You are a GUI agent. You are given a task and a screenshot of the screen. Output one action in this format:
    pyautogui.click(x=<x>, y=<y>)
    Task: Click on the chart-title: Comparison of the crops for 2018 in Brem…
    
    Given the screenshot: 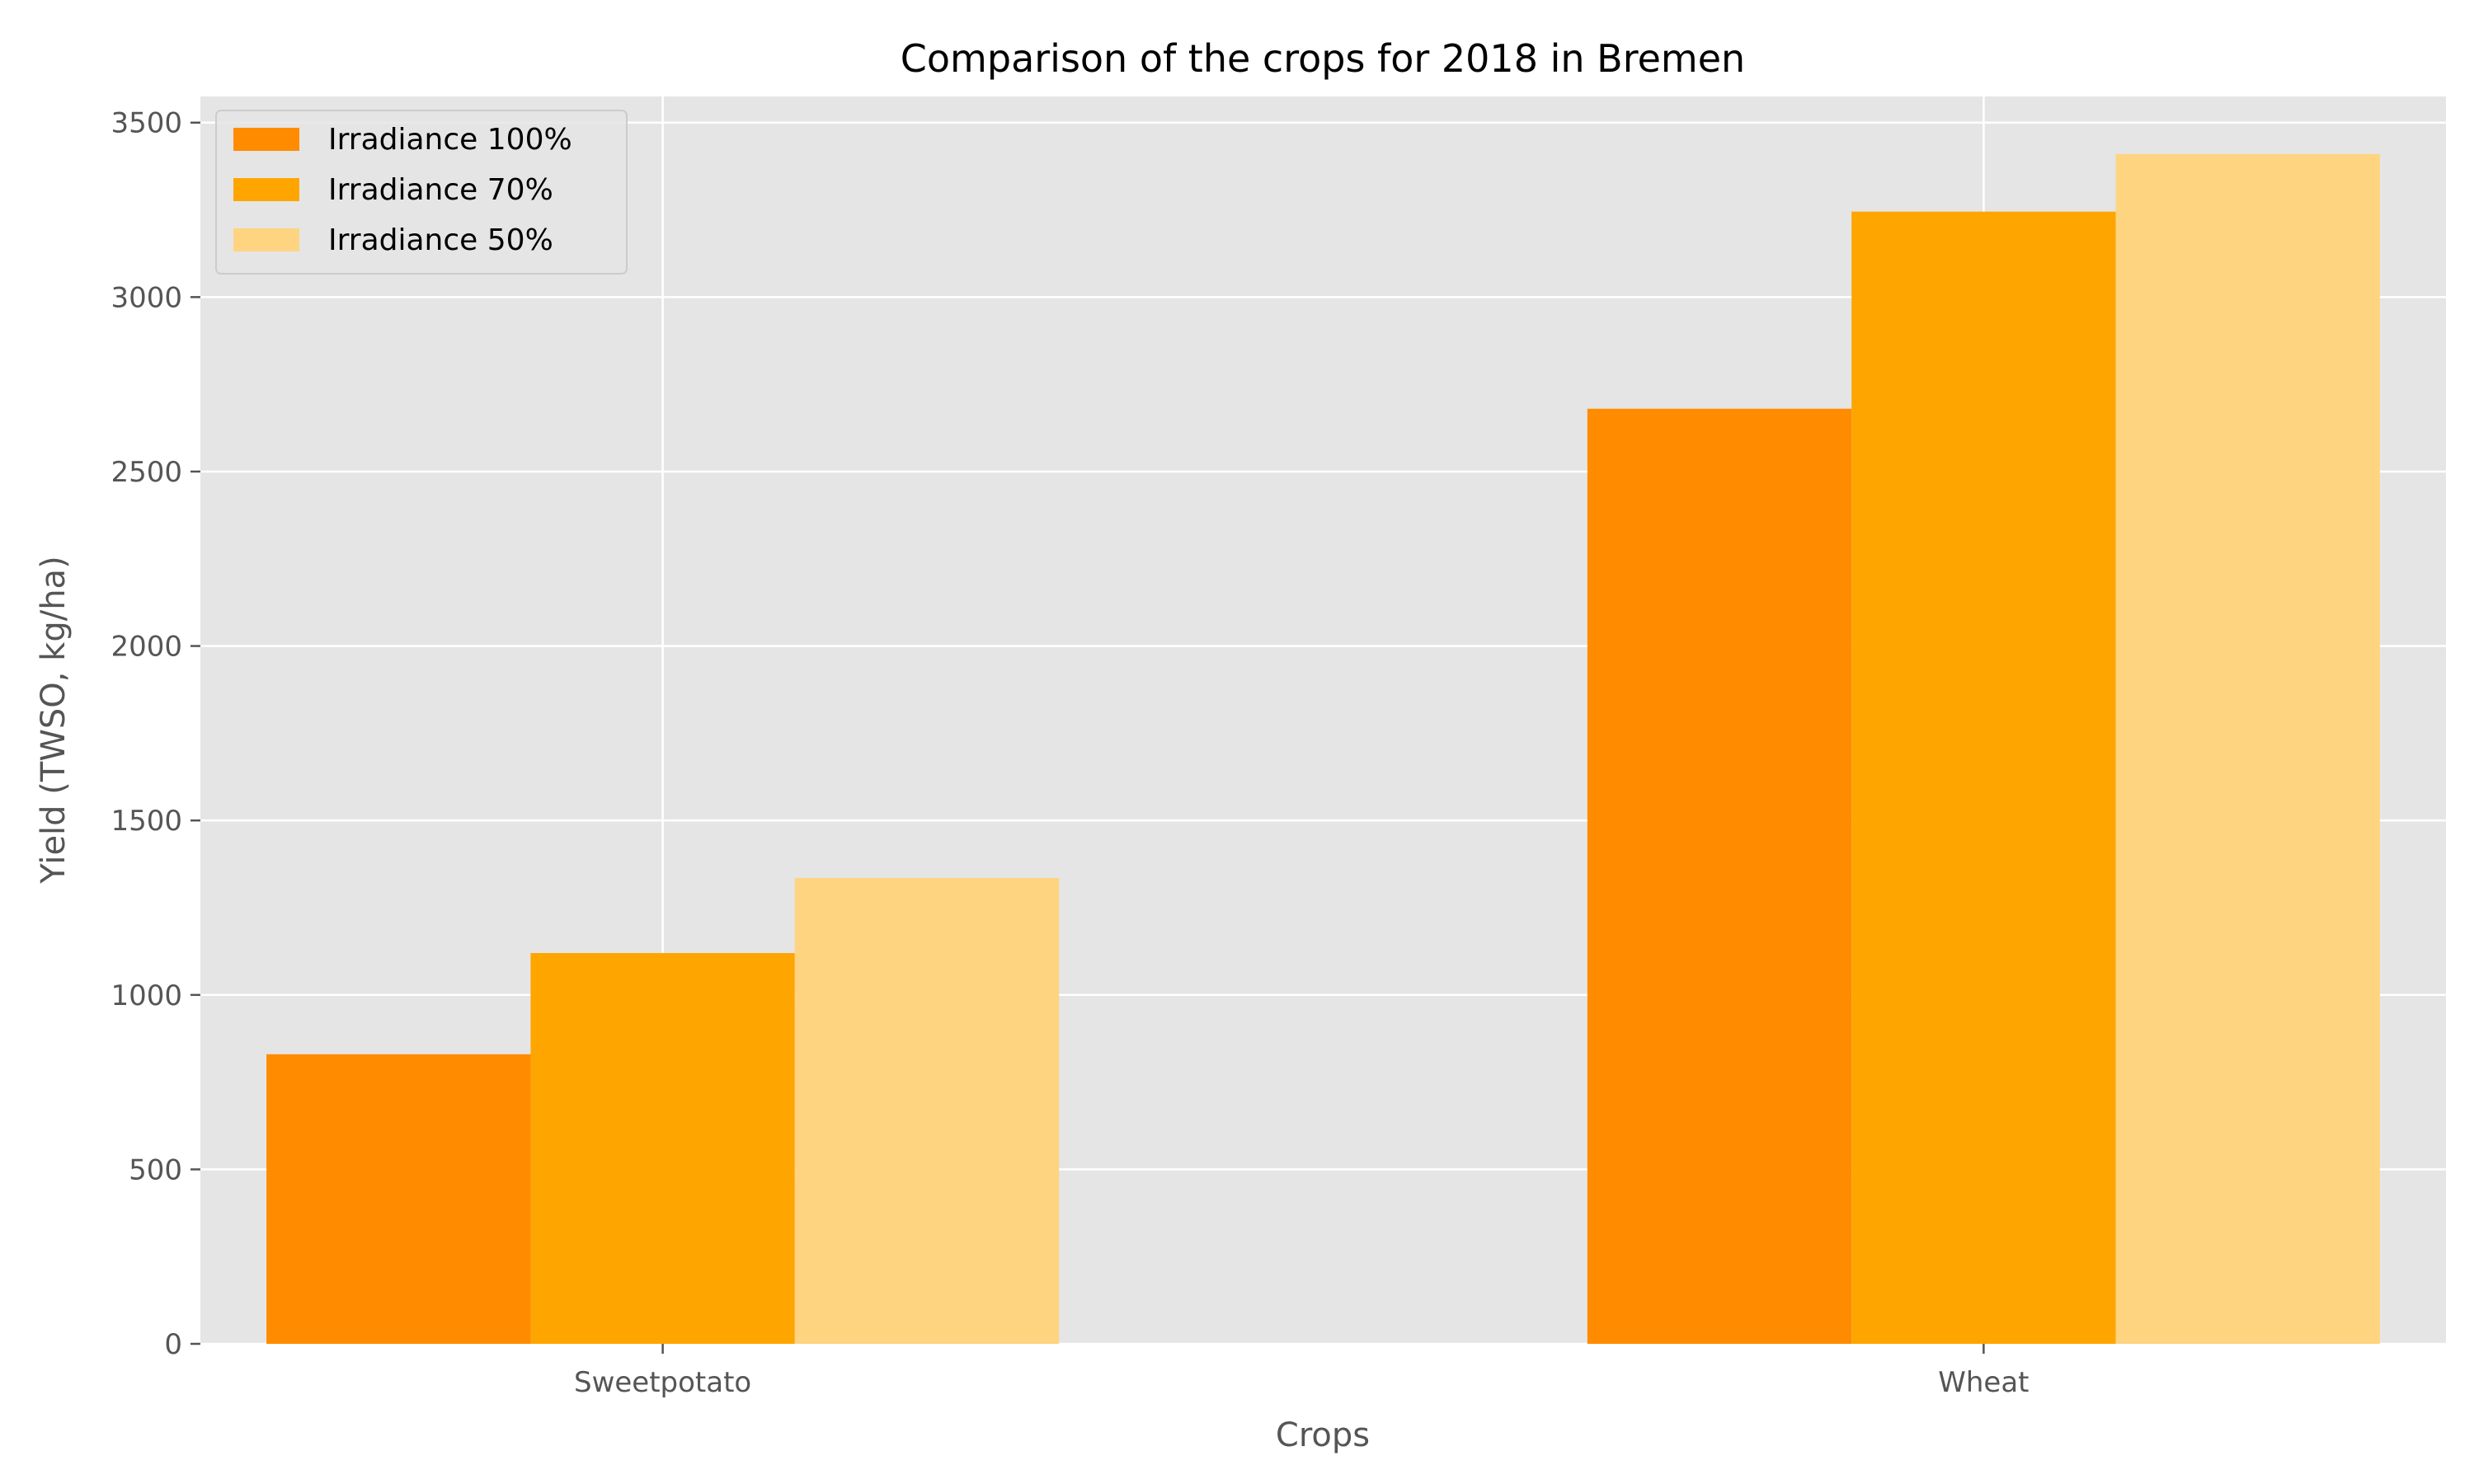 What is the action you would take?
    pyautogui.click(x=1323, y=58)
    